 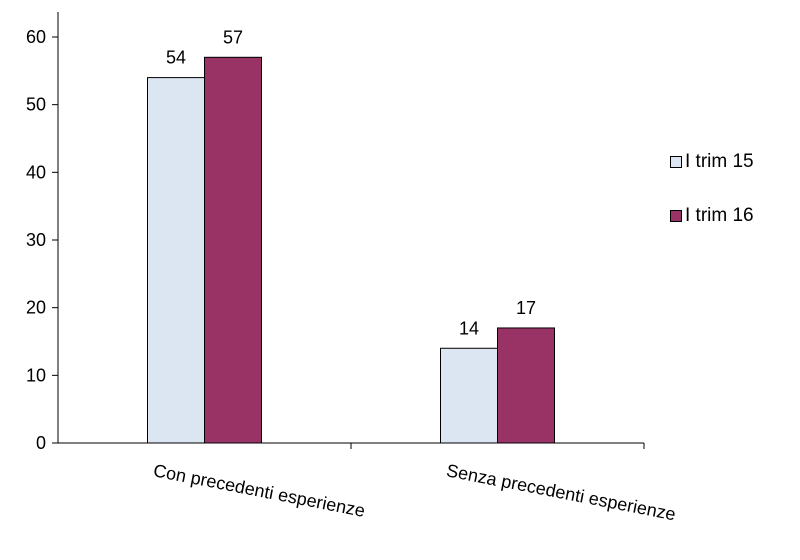 I want to click on y-tick-label: 50, so click(x=36, y=105).